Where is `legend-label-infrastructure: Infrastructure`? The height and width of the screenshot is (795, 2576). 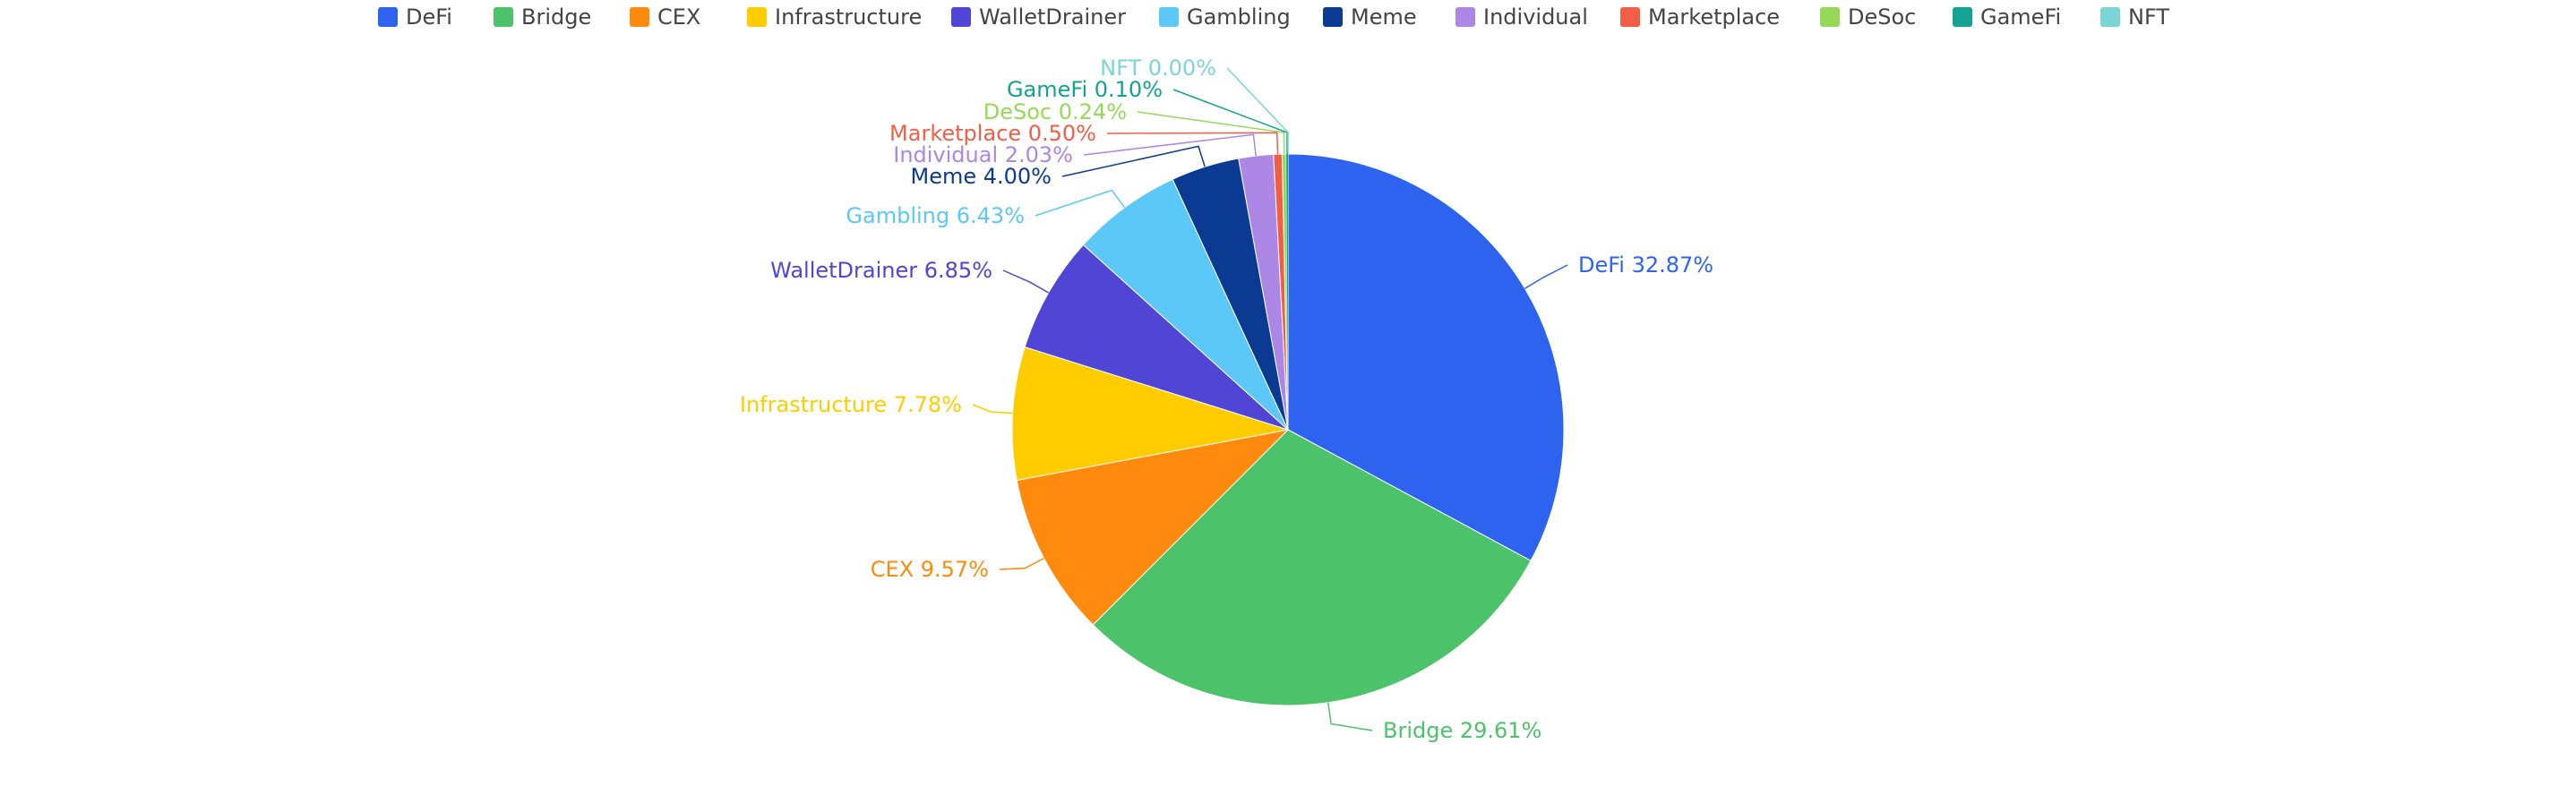
legend-label-infrastructure: Infrastructure is located at coordinates (848, 17).